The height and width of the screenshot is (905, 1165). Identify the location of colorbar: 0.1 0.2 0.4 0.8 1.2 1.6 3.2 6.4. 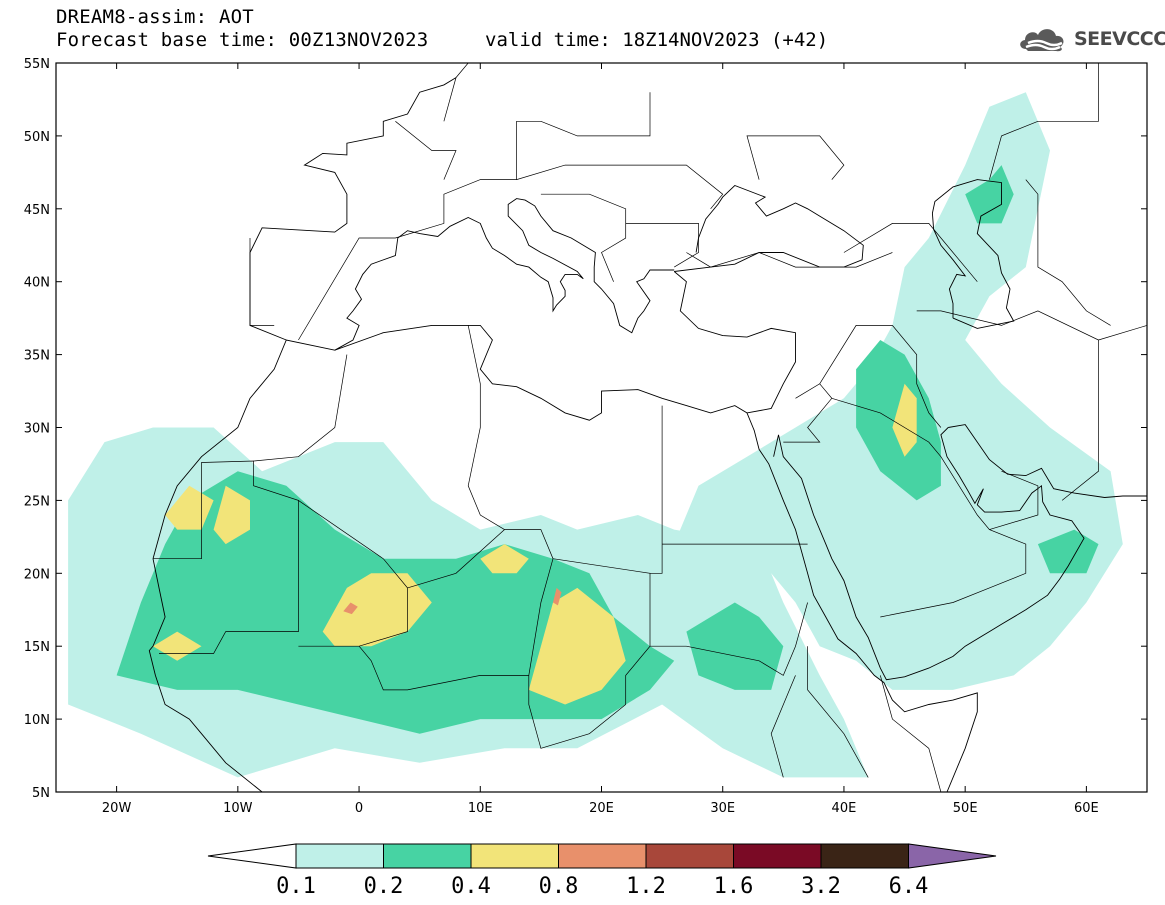
(602, 871).